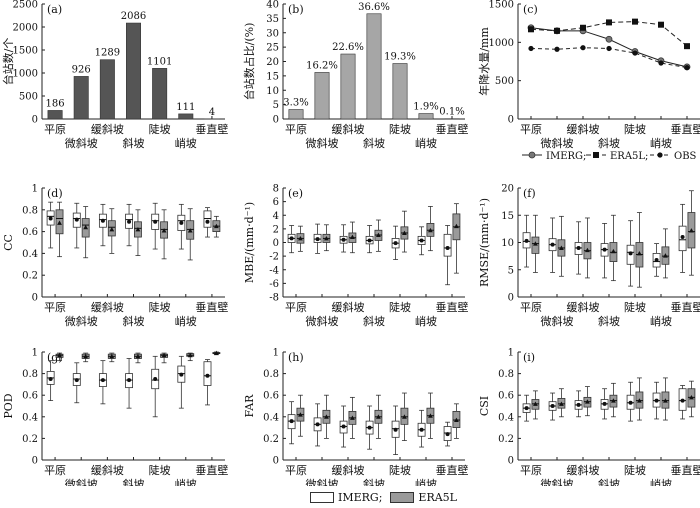  What do you see at coordinates (504, 81) in the screenshot?
I see `y-tick-label: 500` at bounding box center [504, 81].